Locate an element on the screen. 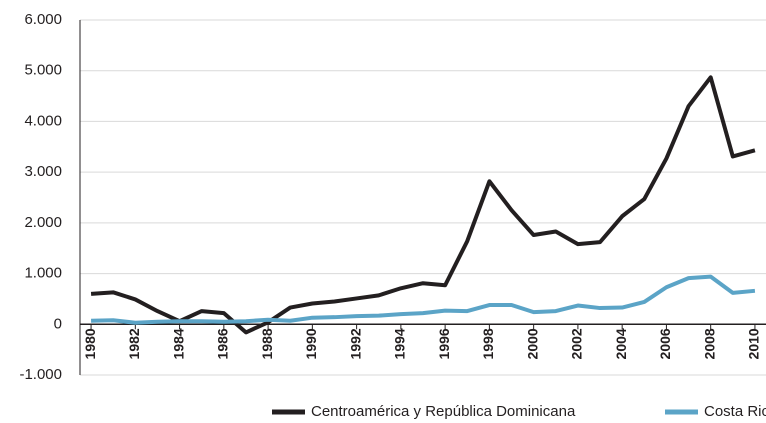 The width and height of the screenshot is (766, 423). series-line is located at coordinates (423, 299).